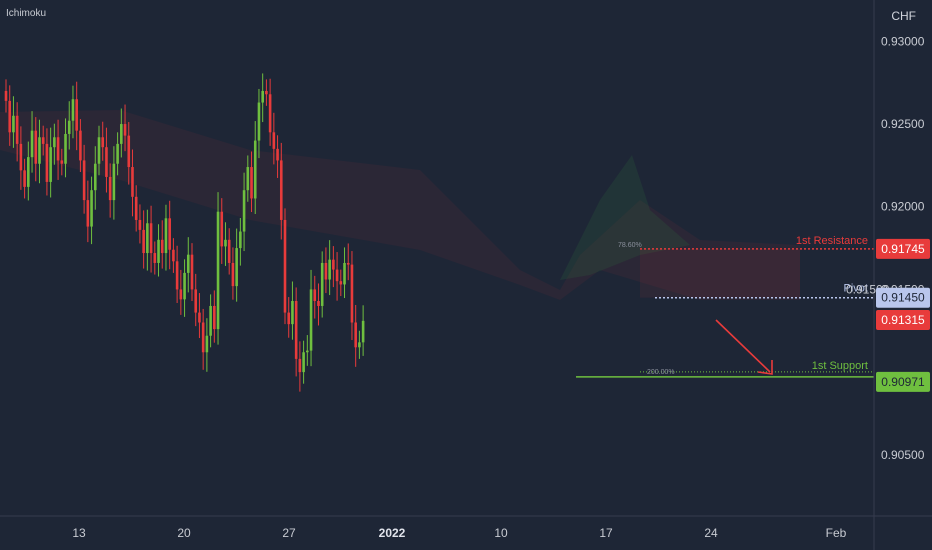 The height and width of the screenshot is (550, 932). I want to click on x-tick-label: 10, so click(501, 533).